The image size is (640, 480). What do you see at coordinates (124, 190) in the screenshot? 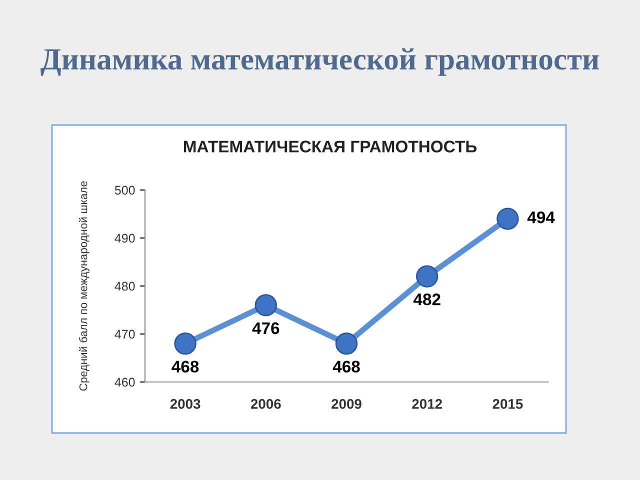
I see `y-tick-label: 500` at bounding box center [124, 190].